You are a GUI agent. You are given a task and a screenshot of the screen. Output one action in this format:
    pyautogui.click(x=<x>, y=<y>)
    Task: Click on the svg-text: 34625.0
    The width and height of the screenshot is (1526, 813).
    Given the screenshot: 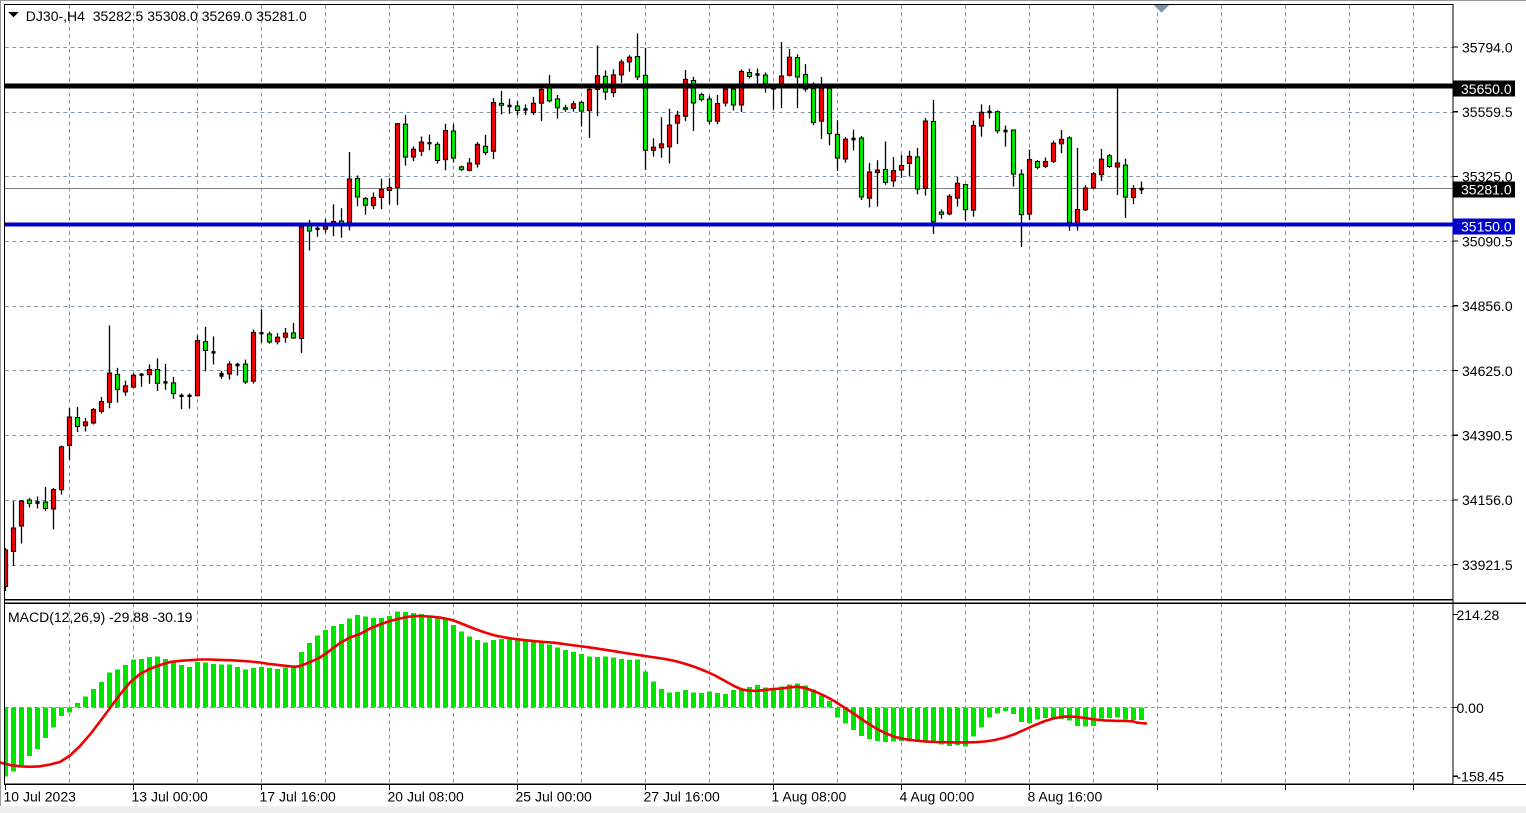 What is the action you would take?
    pyautogui.click(x=1487, y=371)
    